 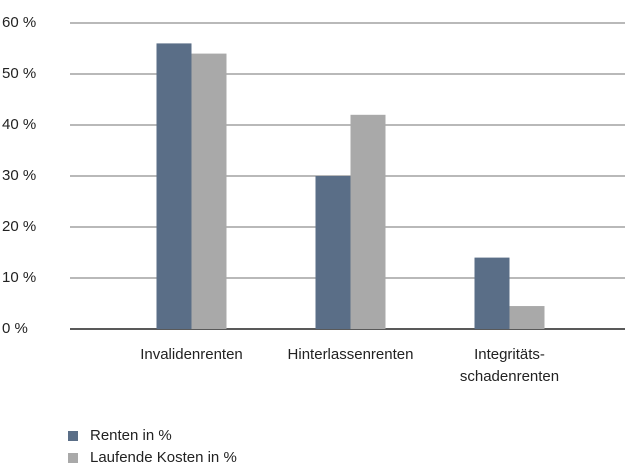 I want to click on y-tick-label: 0 %, so click(x=15, y=328).